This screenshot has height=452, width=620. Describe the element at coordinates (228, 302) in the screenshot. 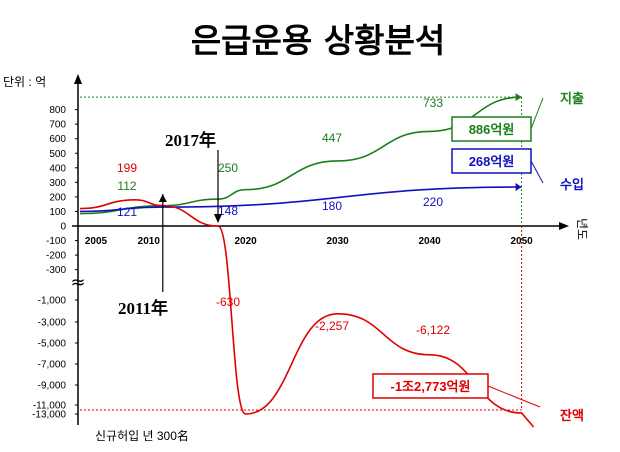

I see `data-label: -630` at that location.